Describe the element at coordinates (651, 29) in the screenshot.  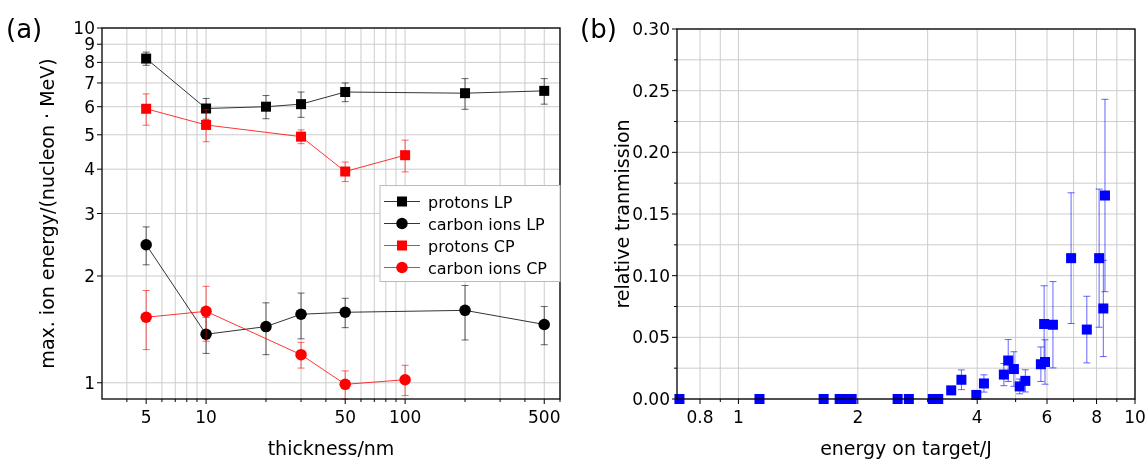
I see `y-tick-label: 0.30` at that location.